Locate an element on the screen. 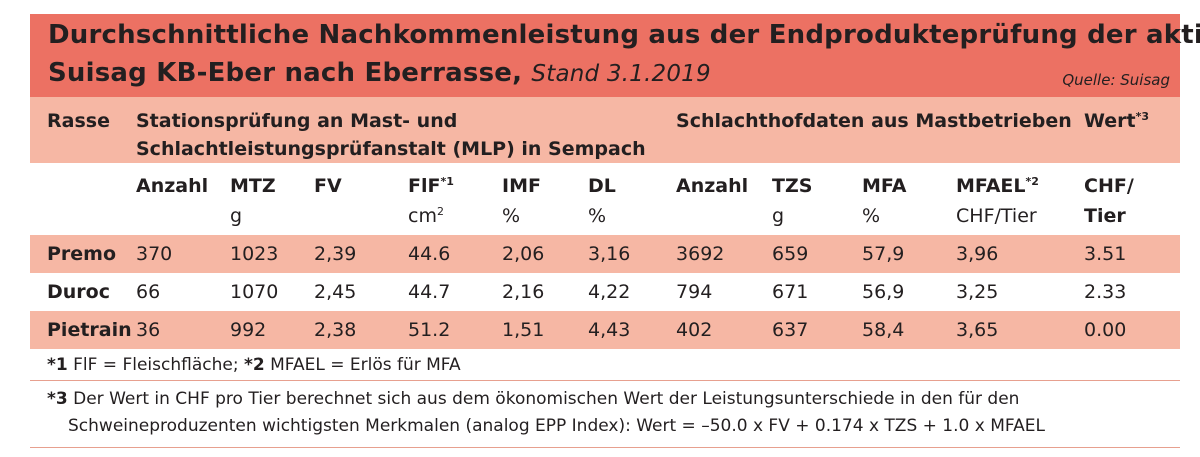 The width and height of the screenshot is (1200, 457). table-cell: 3,65 is located at coordinates (1020, 330).